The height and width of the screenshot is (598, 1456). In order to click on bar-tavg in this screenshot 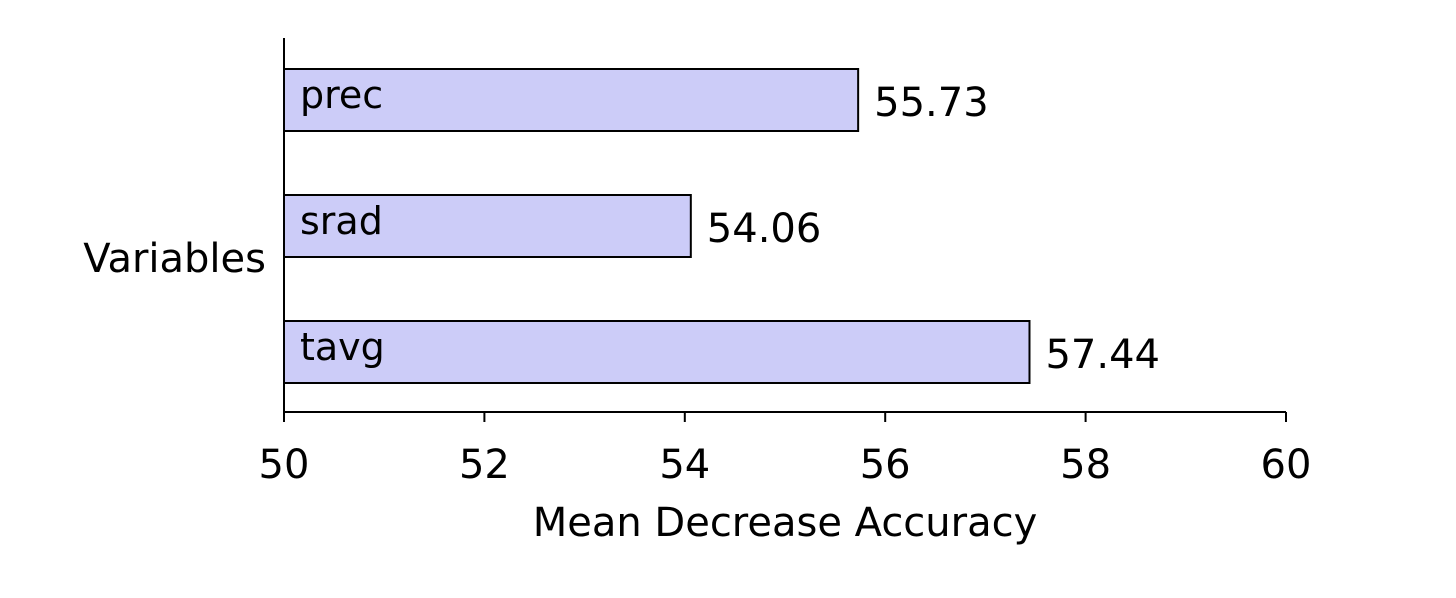, I will do `click(657, 352)`.